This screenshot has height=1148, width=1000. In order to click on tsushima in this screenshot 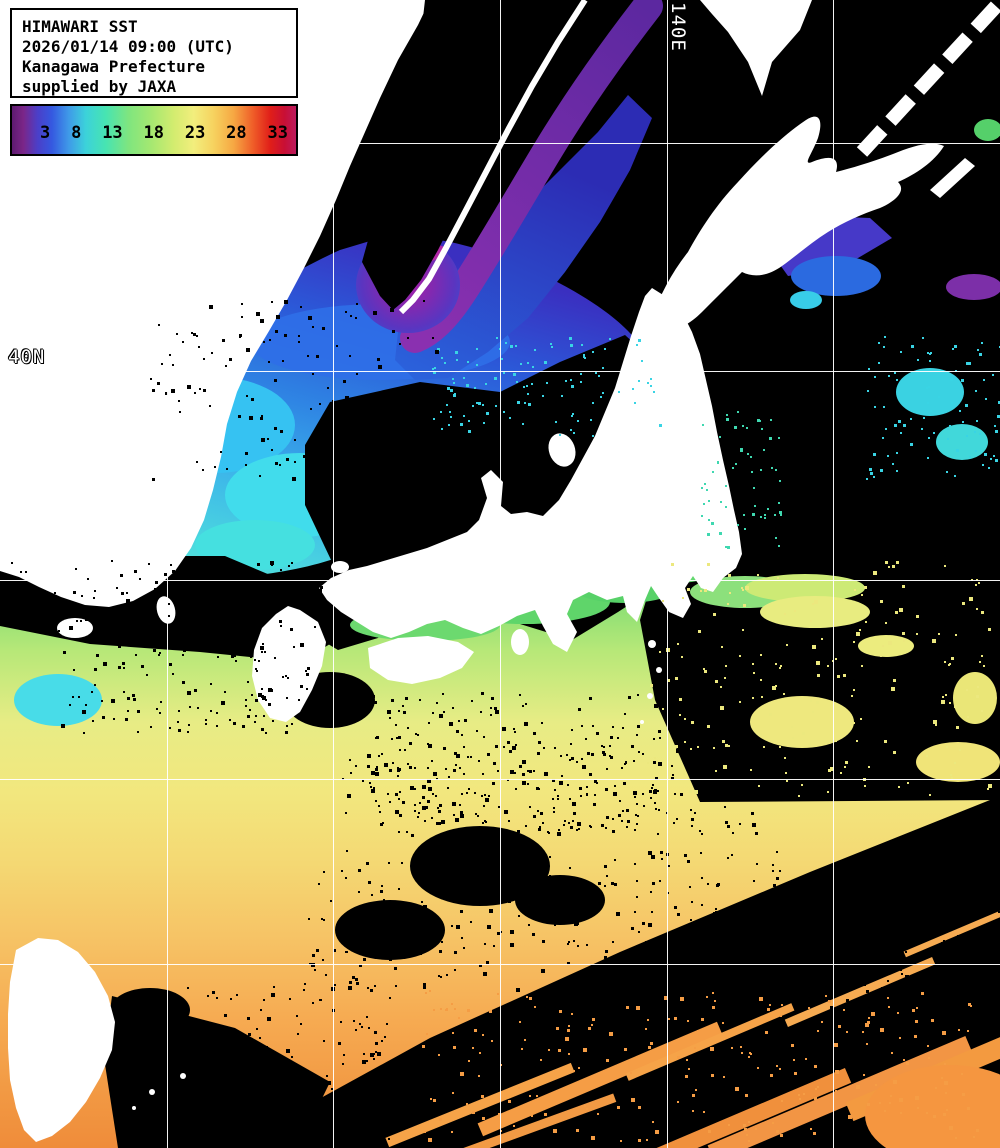, I will do `click(166, 610)`.